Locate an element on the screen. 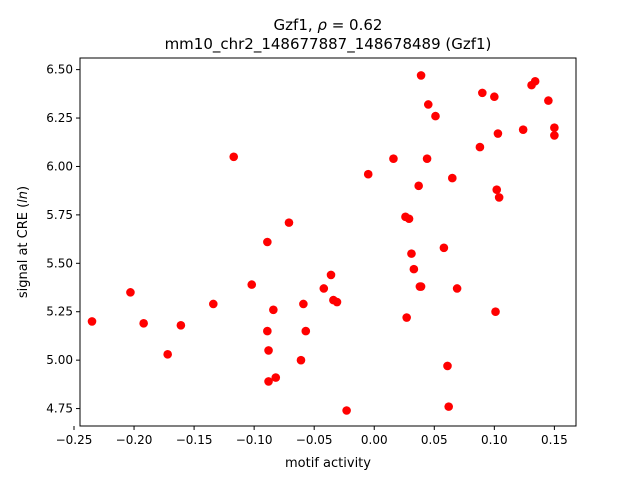  y-tick-label: 5.00 is located at coordinates (59, 360).